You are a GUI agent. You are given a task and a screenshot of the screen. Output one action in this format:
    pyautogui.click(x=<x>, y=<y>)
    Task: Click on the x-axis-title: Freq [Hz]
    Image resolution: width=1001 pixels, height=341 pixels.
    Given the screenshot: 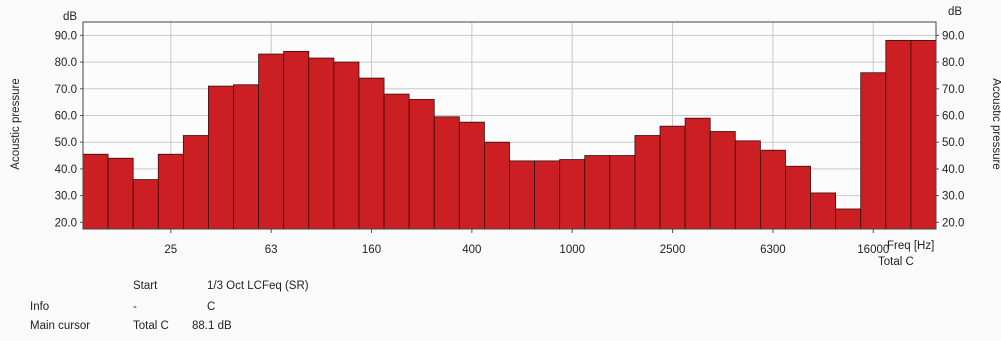 What is the action you would take?
    pyautogui.click(x=910, y=246)
    